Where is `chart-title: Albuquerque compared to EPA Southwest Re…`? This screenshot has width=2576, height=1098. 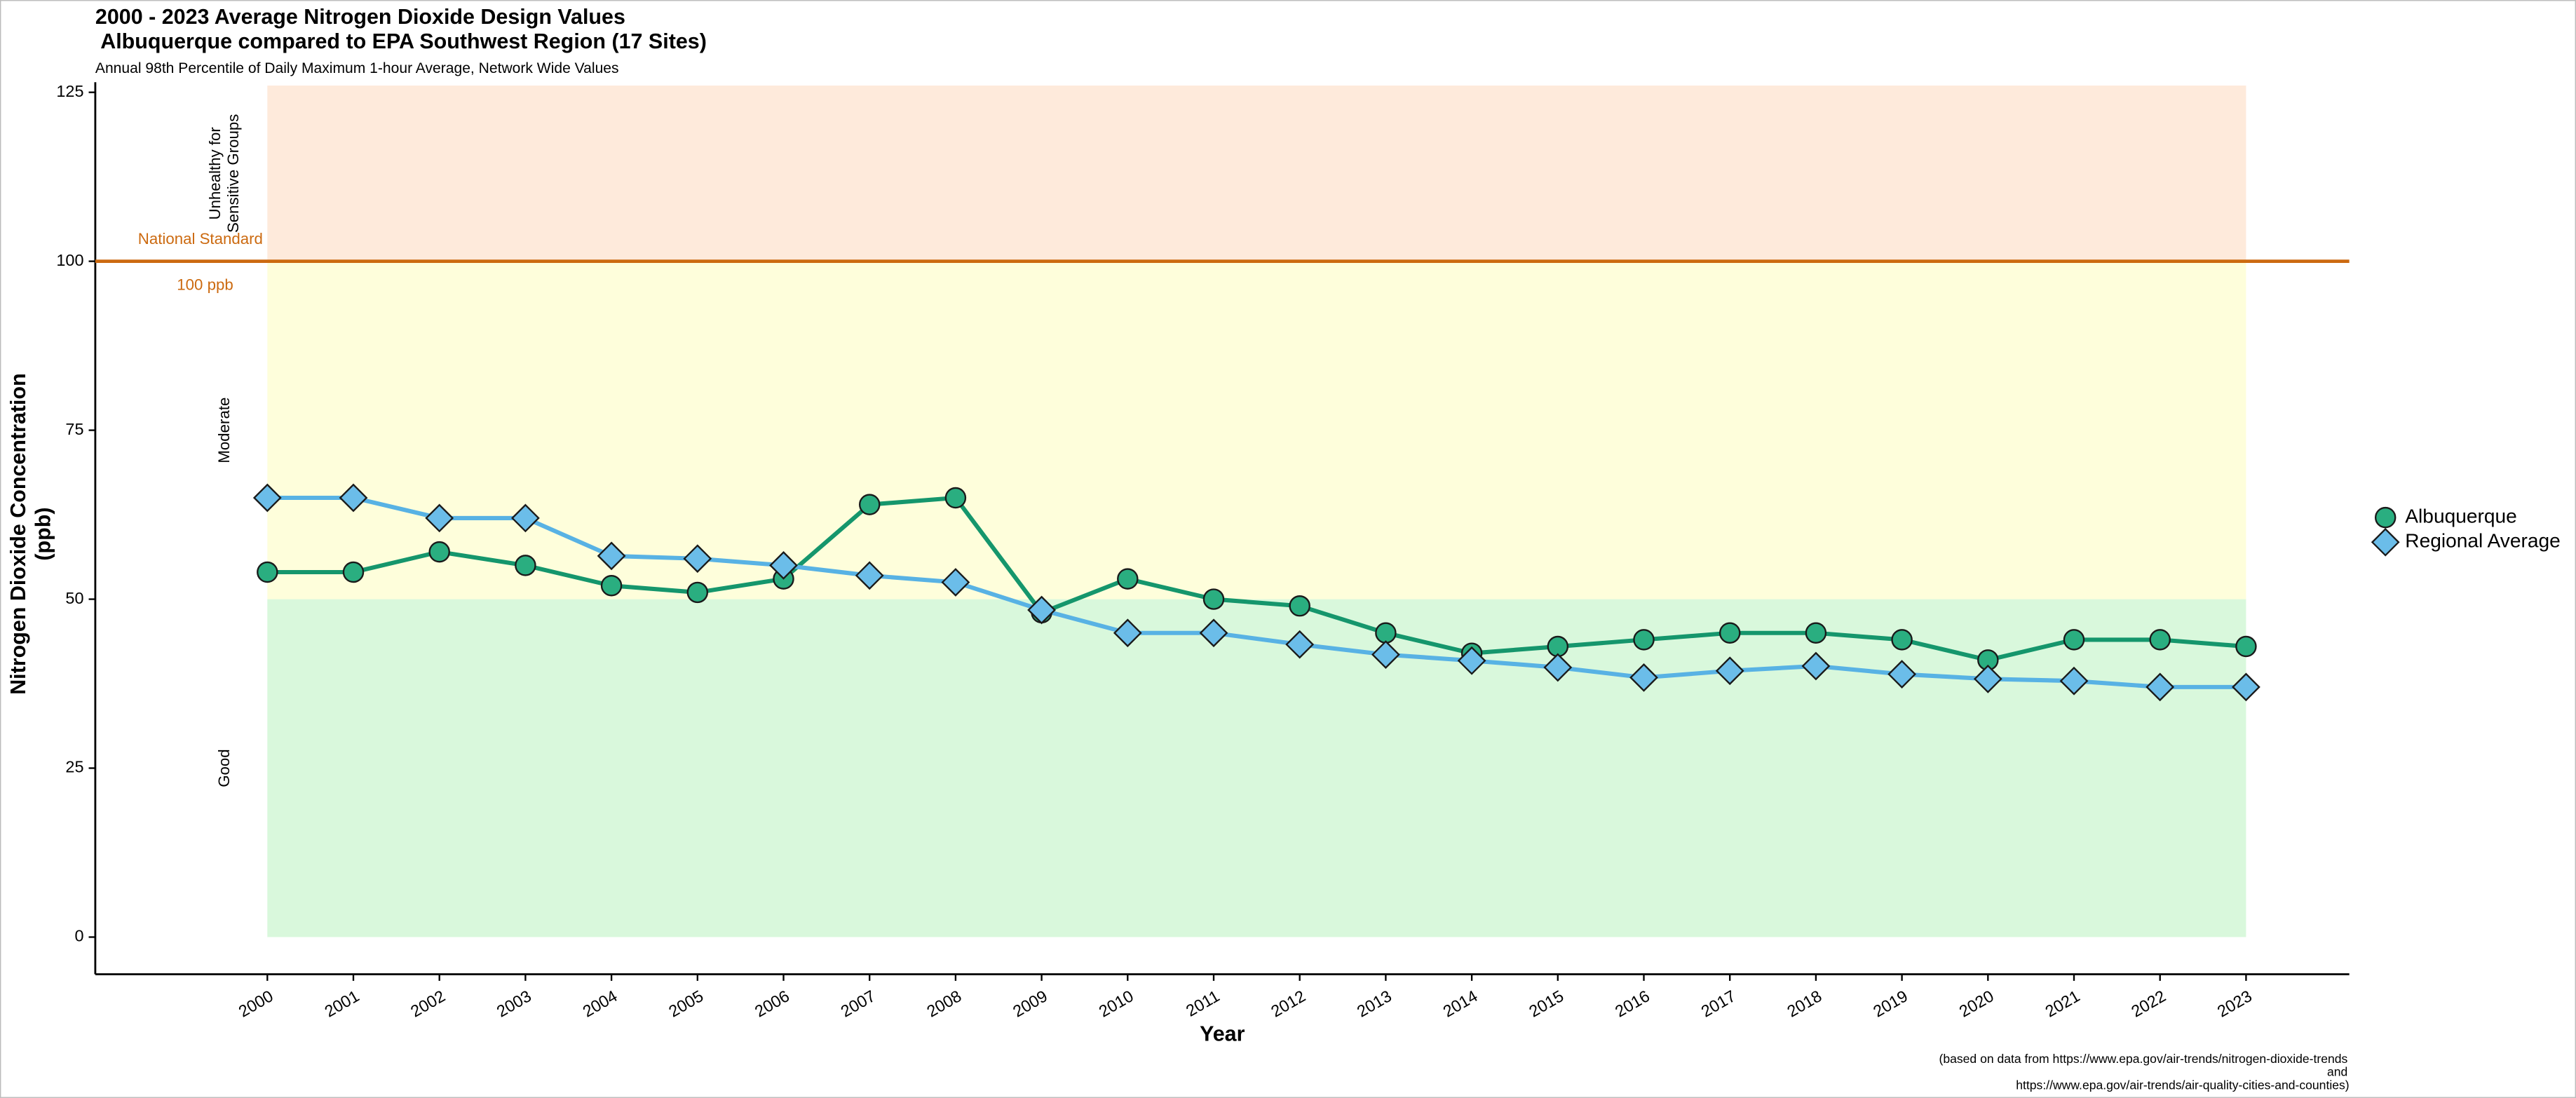 chart-title: Albuquerque compared to EPA Southwest Re… is located at coordinates (401, 41).